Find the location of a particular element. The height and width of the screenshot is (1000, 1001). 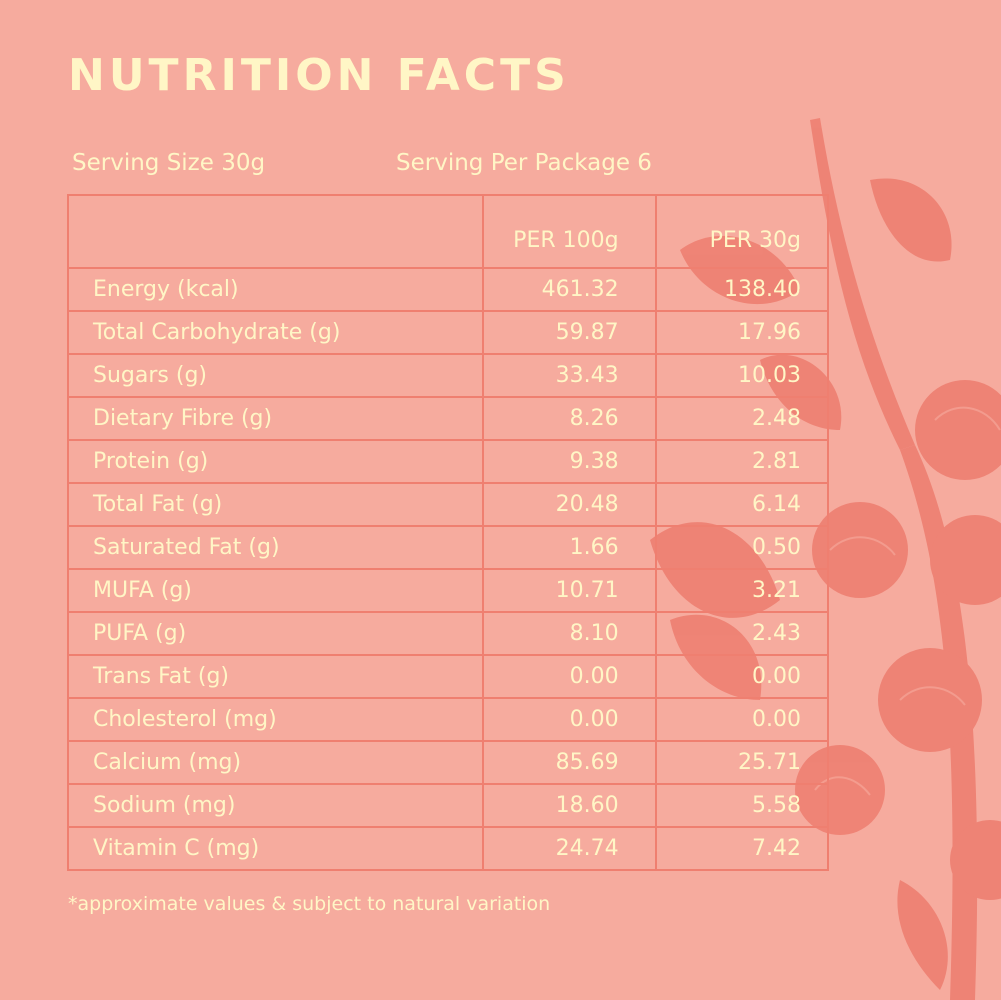

nutrient-name: Sodium (mg) is located at coordinates (275, 805).